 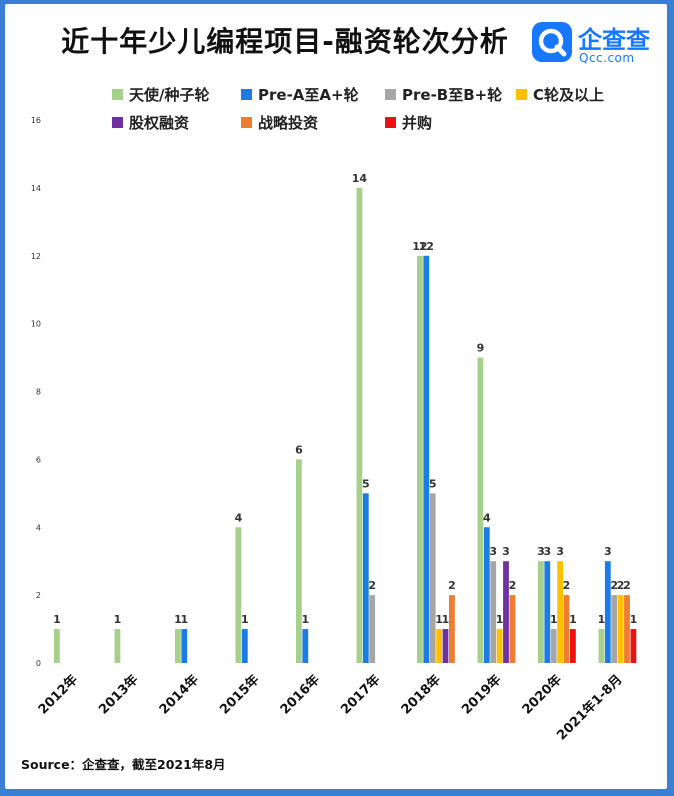 I want to click on chart-title: 近十年少儿编程项目-融资轮次分析, so click(x=285, y=41).